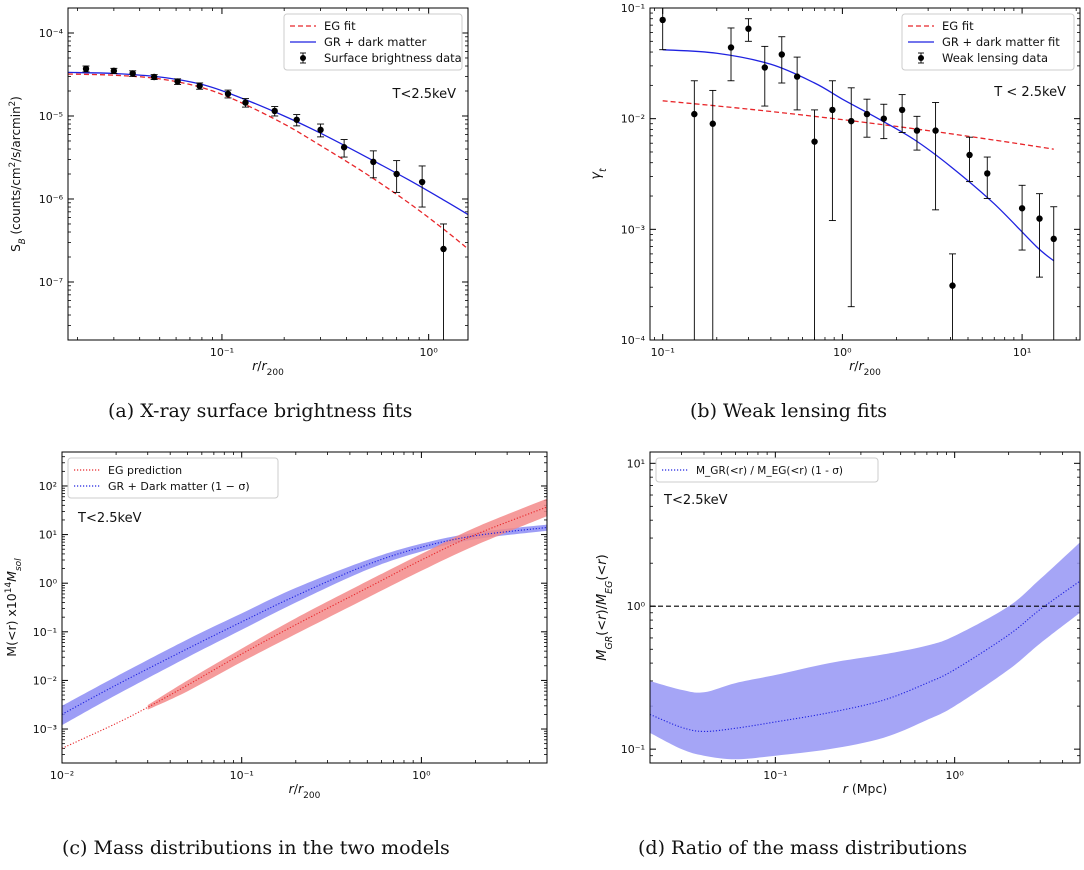  Describe the element at coordinates (51, 116) in the screenshot. I see `y-tick-label: 10⁻⁵` at that location.